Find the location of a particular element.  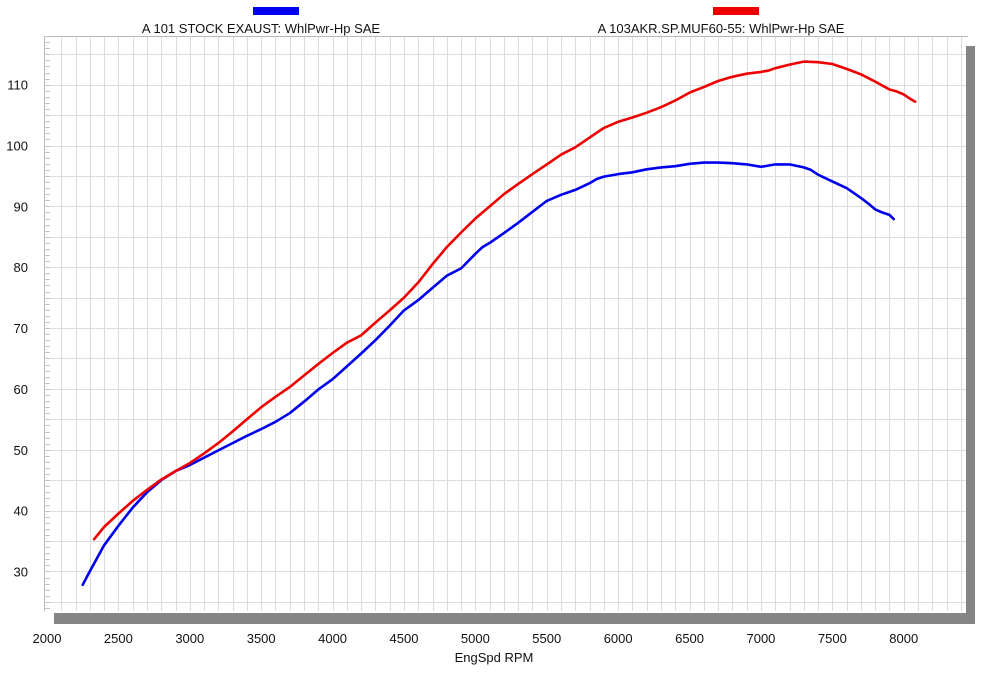

y-tick-label: 30 is located at coordinates (21, 571).